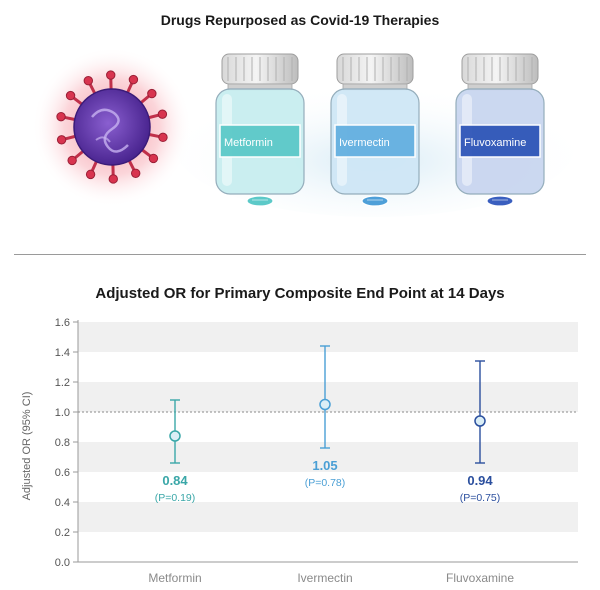 This screenshot has height=590, width=600. Describe the element at coordinates (175, 480) in the screenshot. I see `value-label: 0.84` at that location.